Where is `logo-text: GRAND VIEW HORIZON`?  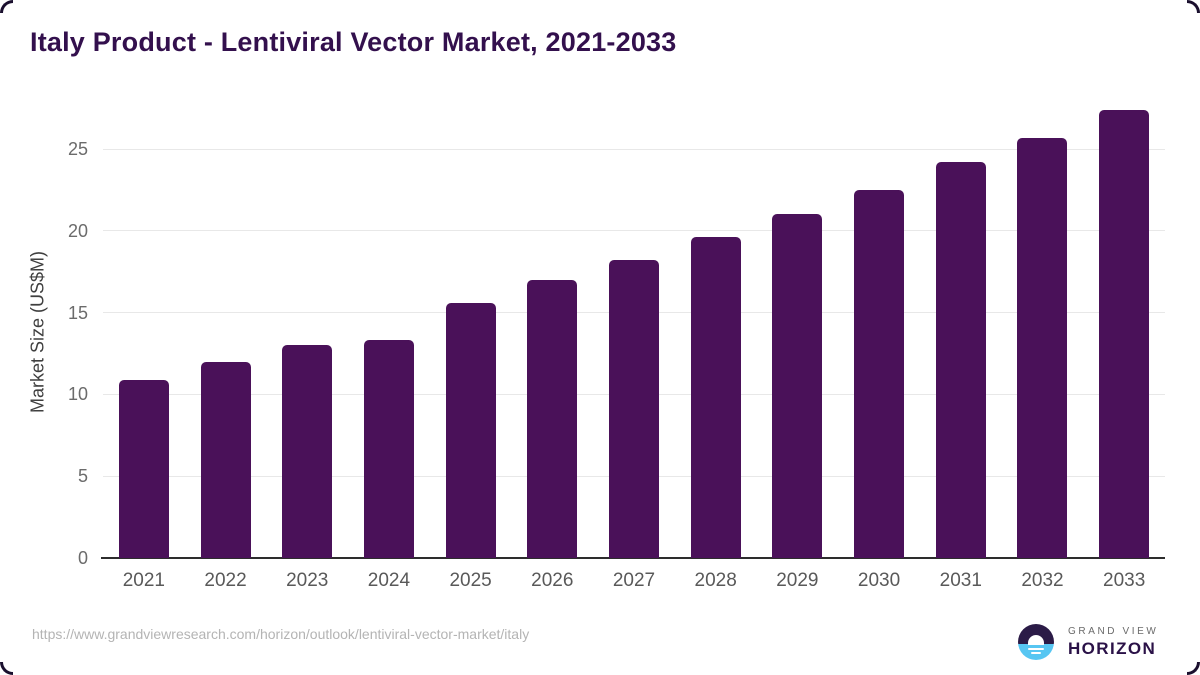 logo-text: GRAND VIEW HORIZON is located at coordinates (1113, 642).